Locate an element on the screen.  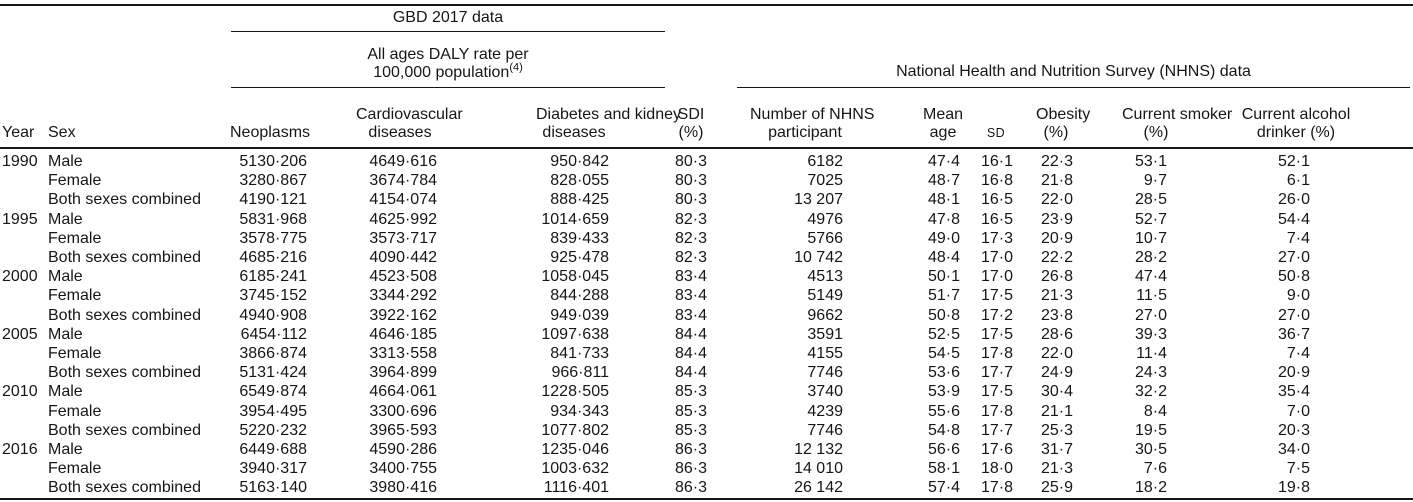
cell-neoplasms: 3940·317 is located at coordinates (273, 469).